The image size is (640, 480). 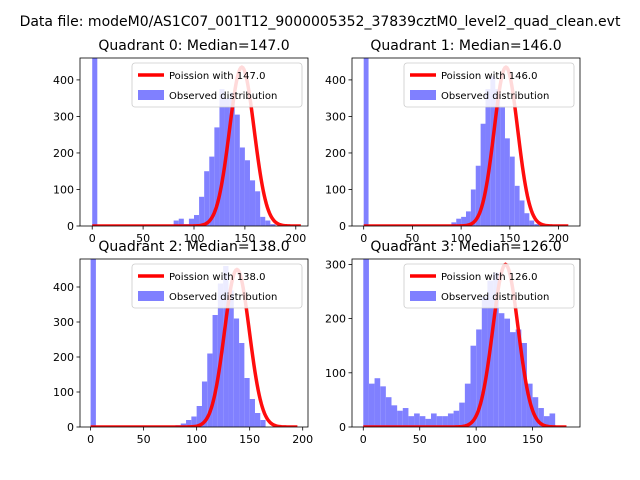 What do you see at coordinates (143, 238) in the screenshot?
I see `x-tick-label: 50` at bounding box center [143, 238].